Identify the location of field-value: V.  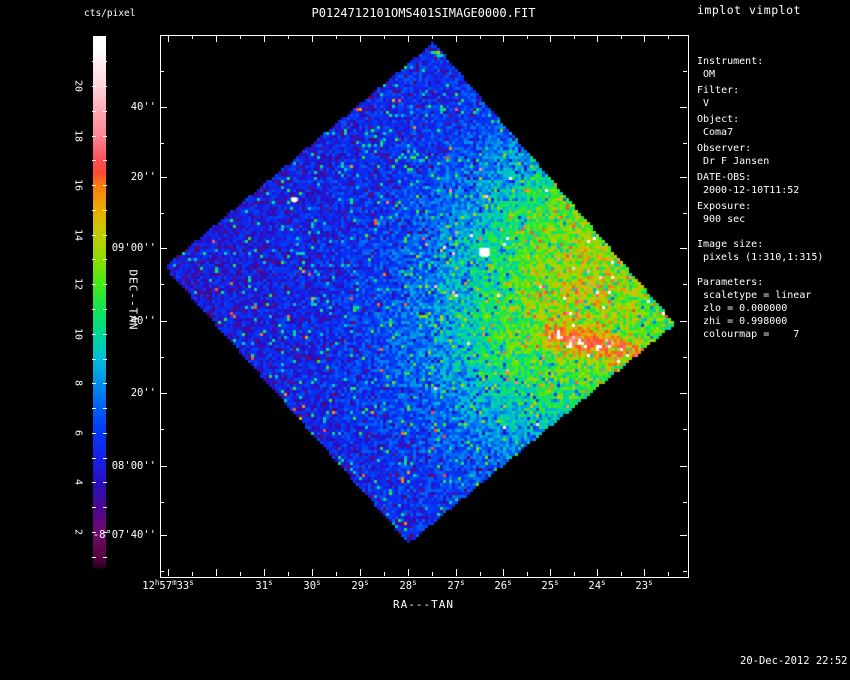
(706, 103).